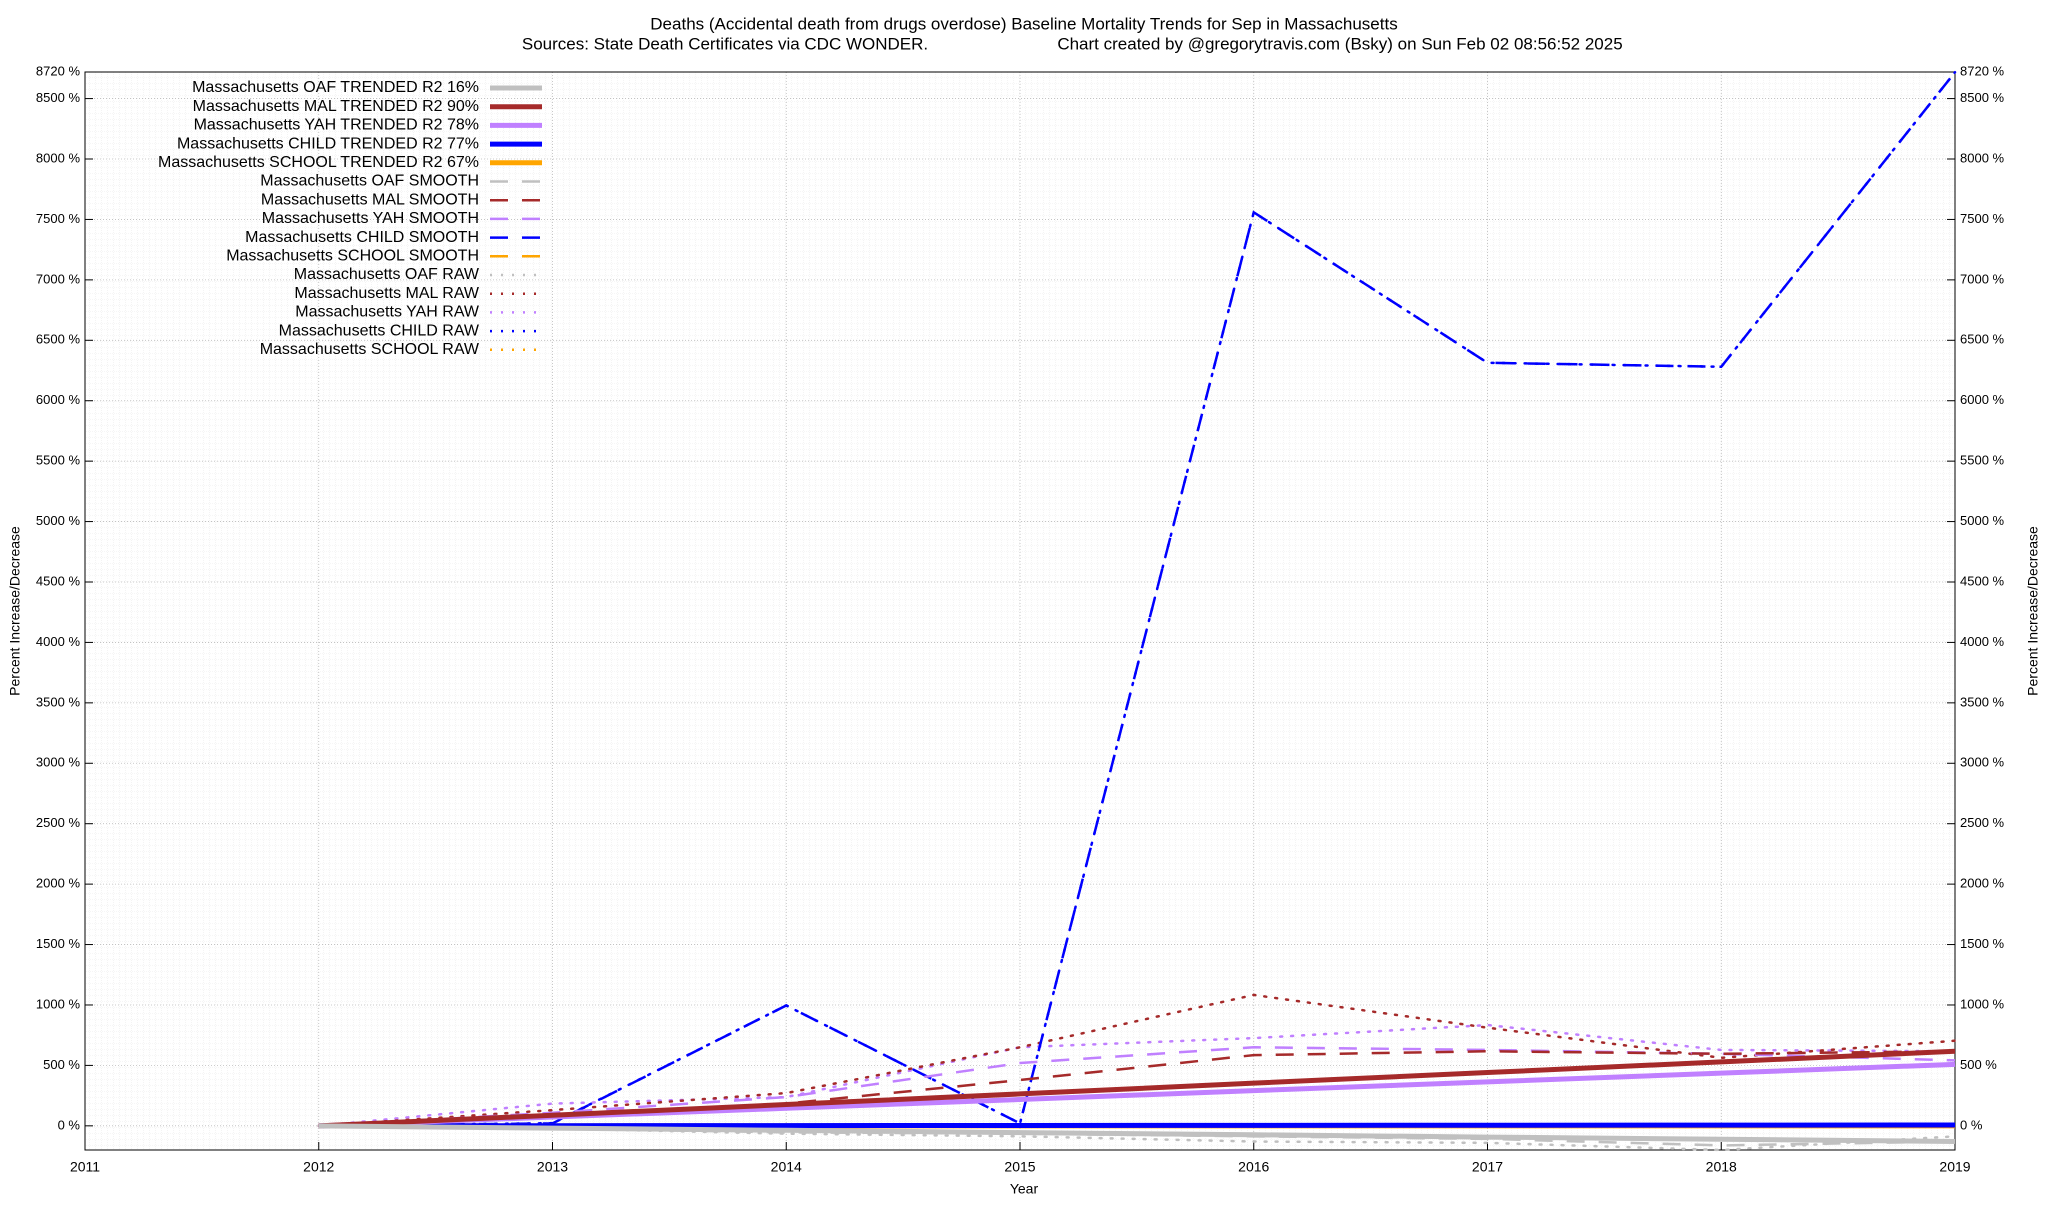  What do you see at coordinates (1982, 883) in the screenshot?
I see `y2-tick-label: 2000 %` at bounding box center [1982, 883].